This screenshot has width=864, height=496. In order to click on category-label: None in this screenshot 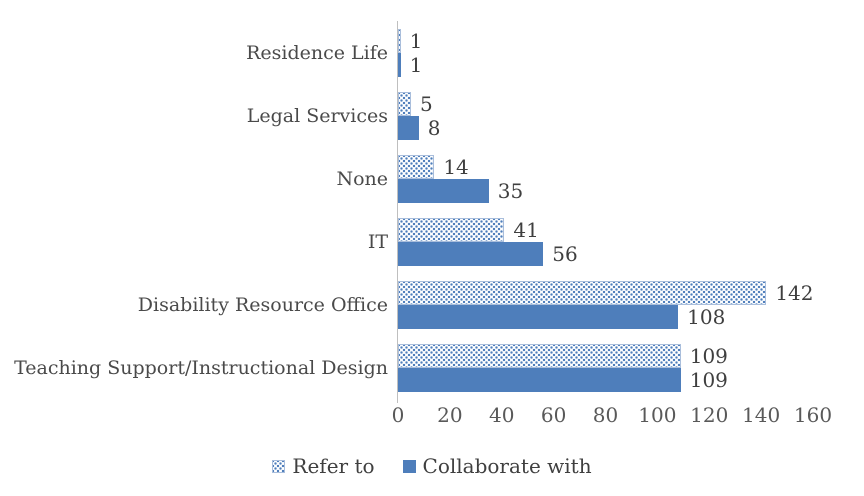, I will do `click(362, 178)`.